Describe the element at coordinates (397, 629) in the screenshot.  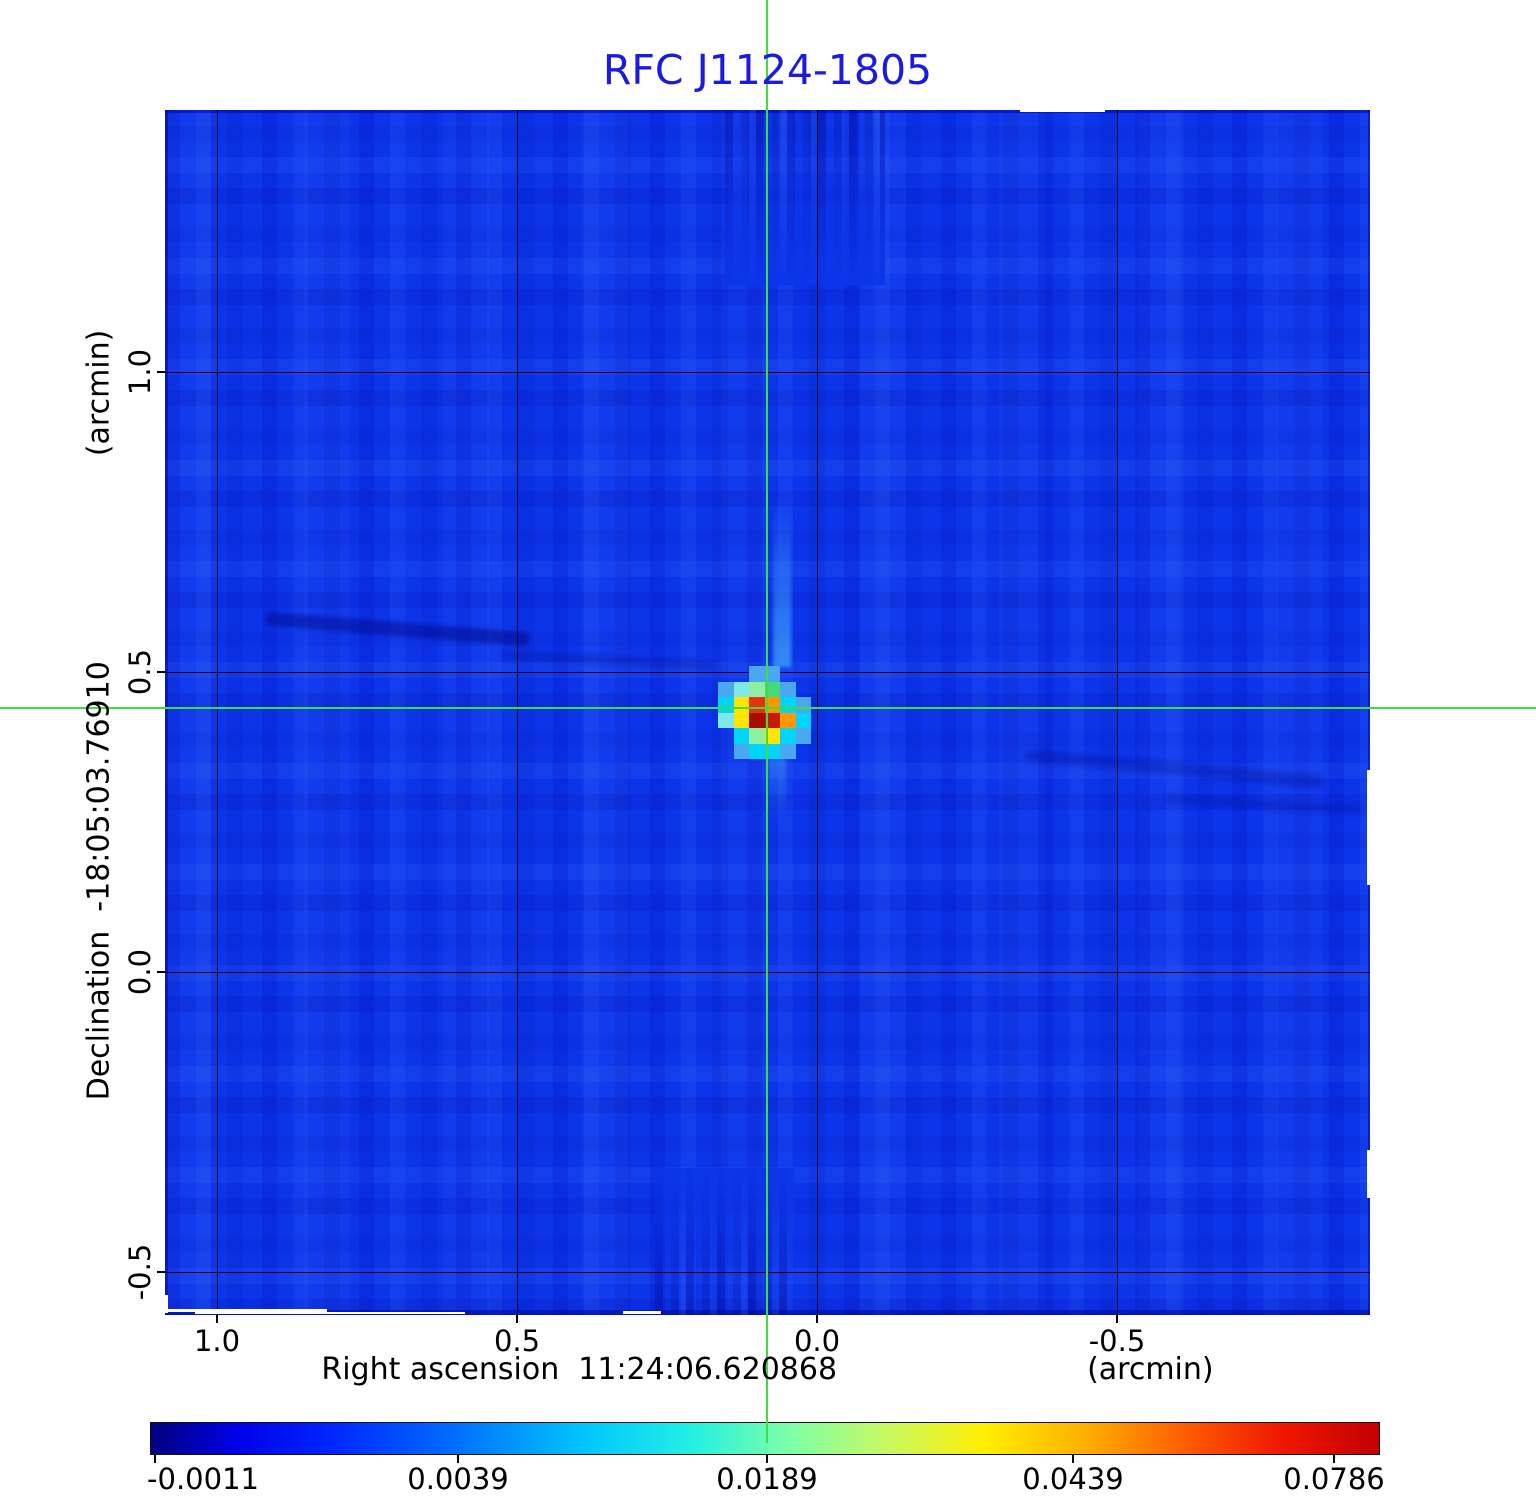
I see `sidelobe-streak-left` at that location.